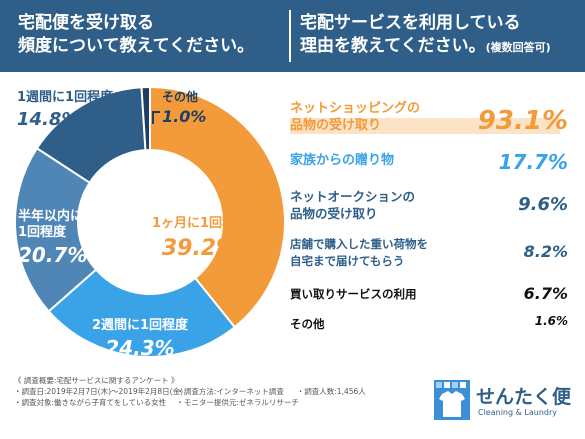  I want to click on reason-label-5: 買い取りサービスの利用, so click(353, 294).